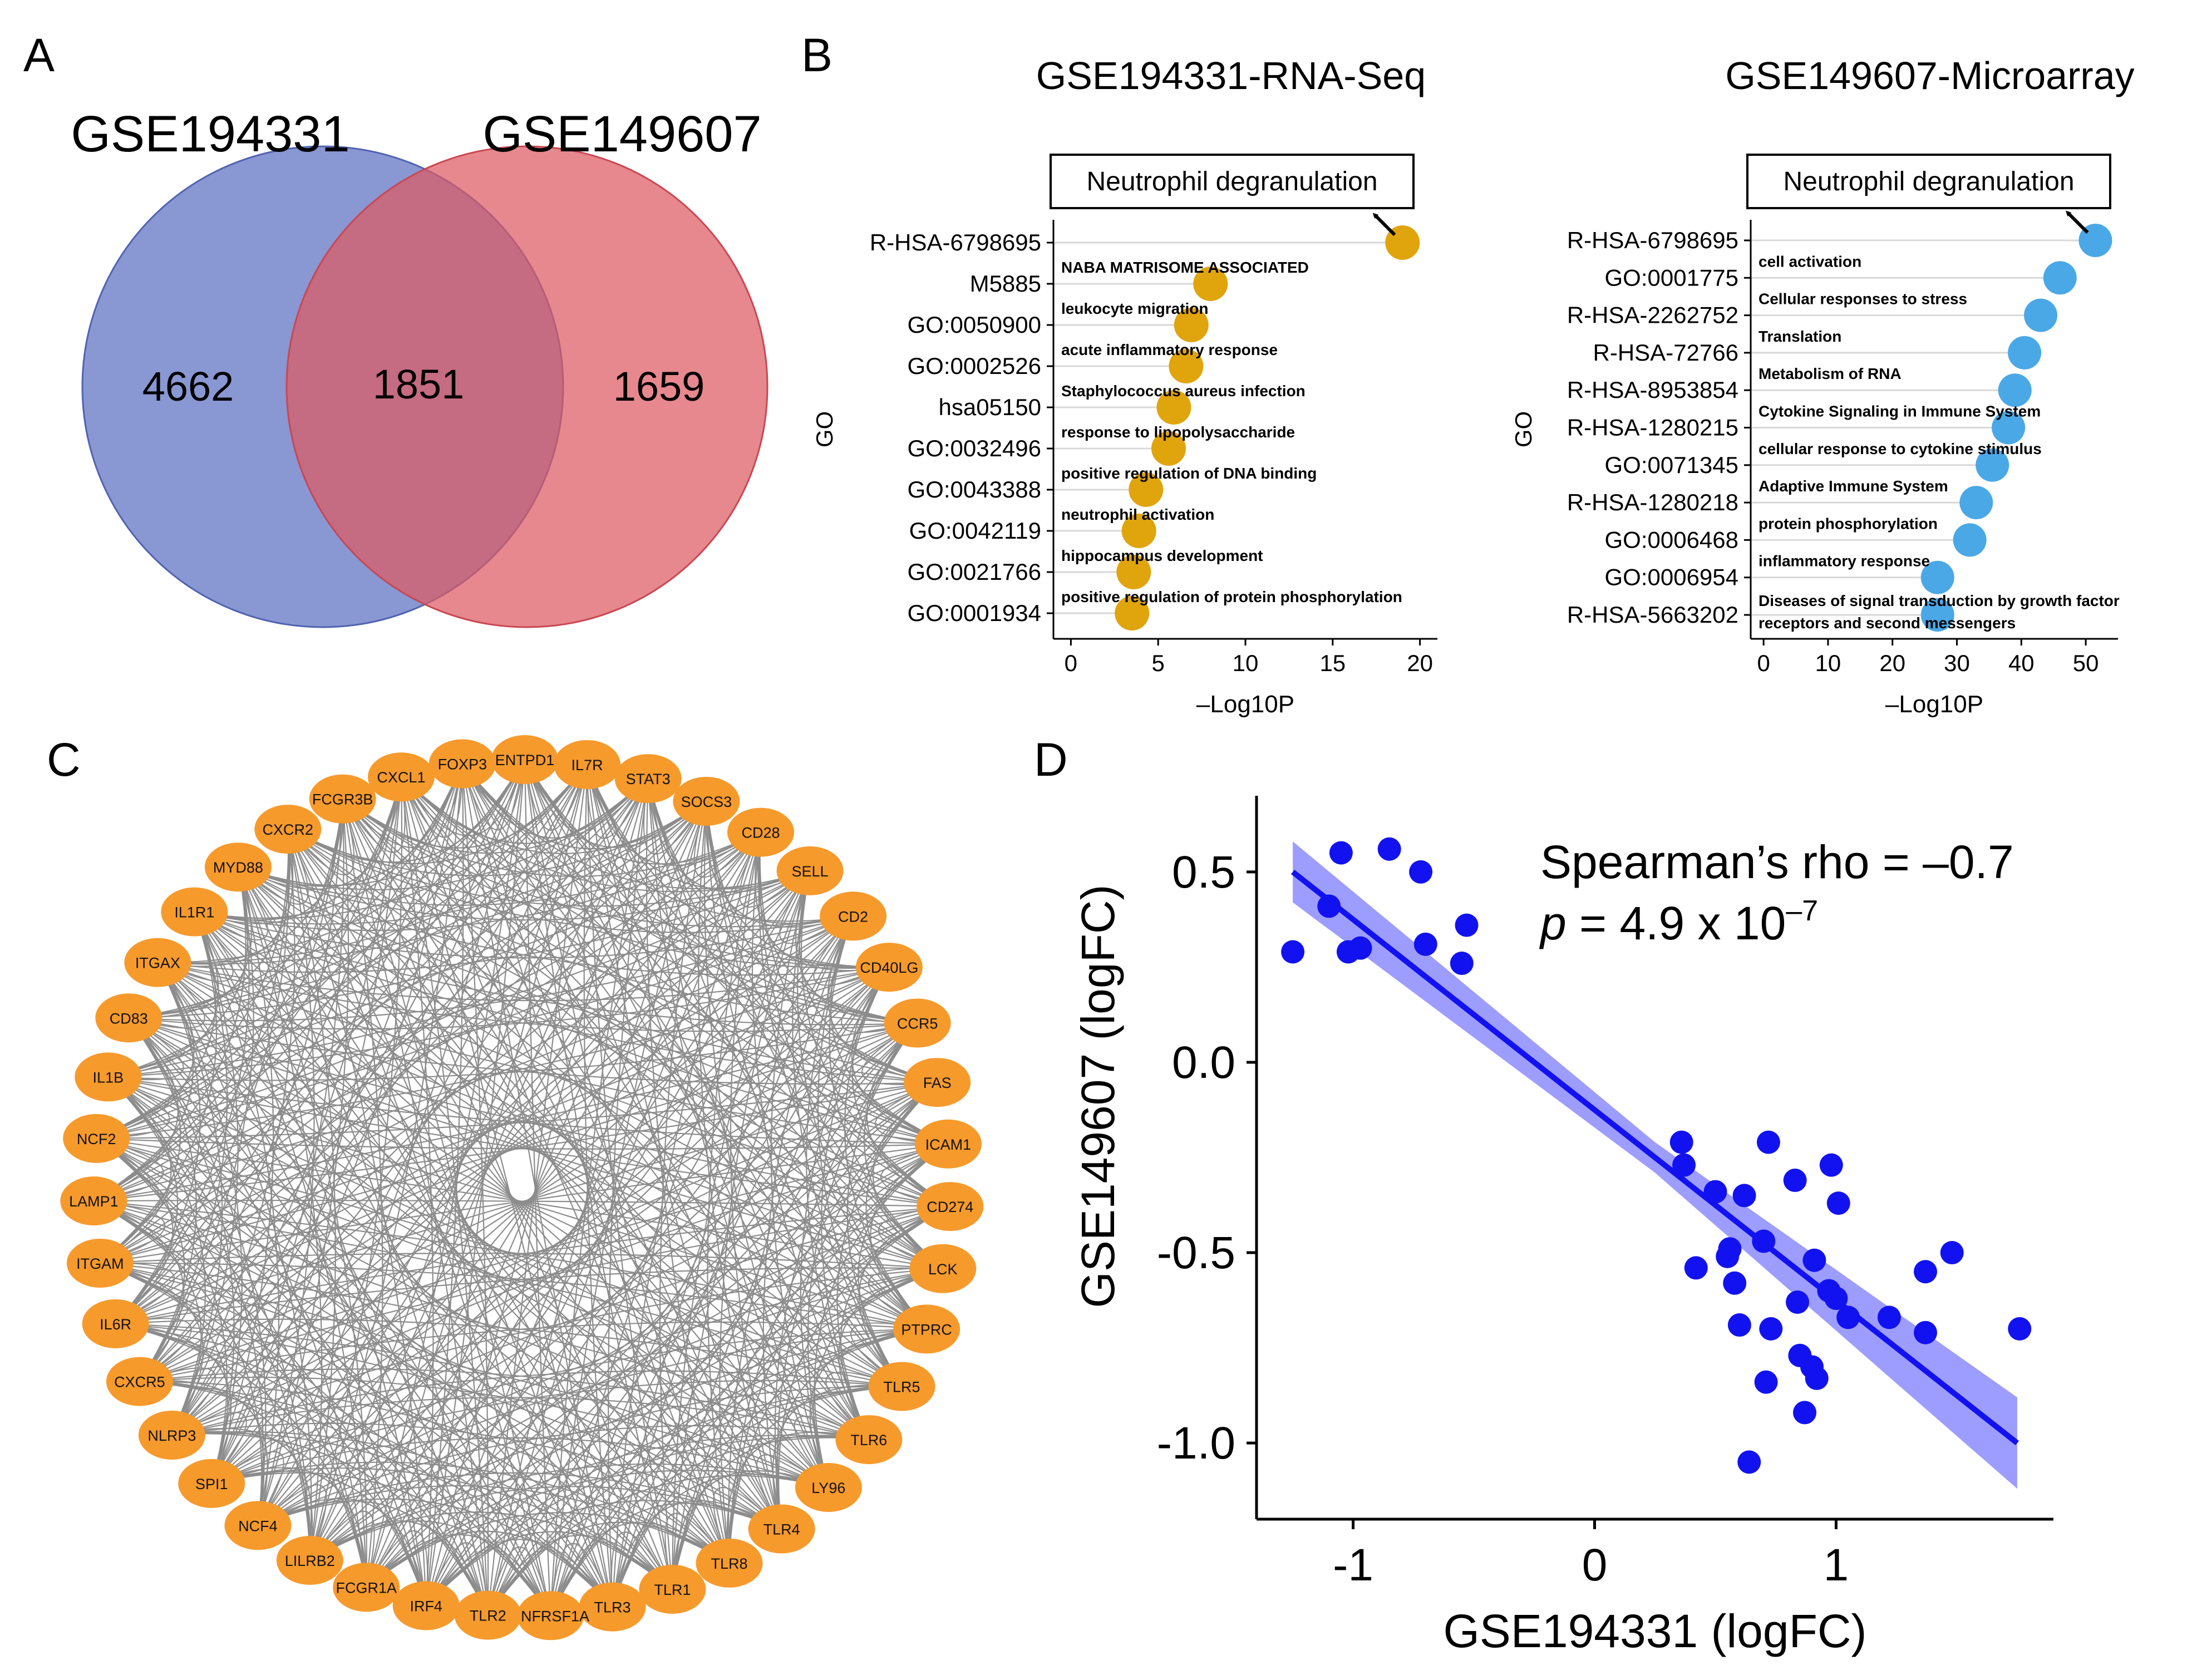  Describe the element at coordinates (569, 1406) in the screenshot. I see `network-edge-ptprc-spi1` at that location.